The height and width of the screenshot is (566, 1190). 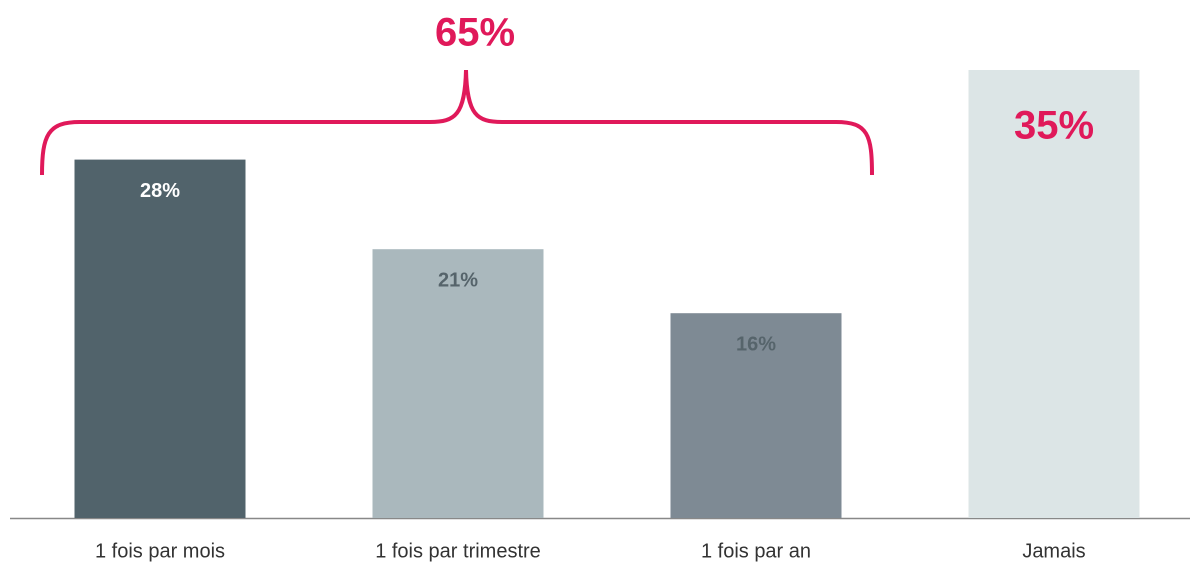 What do you see at coordinates (756, 344) in the screenshot?
I see `value-label: 16%` at bounding box center [756, 344].